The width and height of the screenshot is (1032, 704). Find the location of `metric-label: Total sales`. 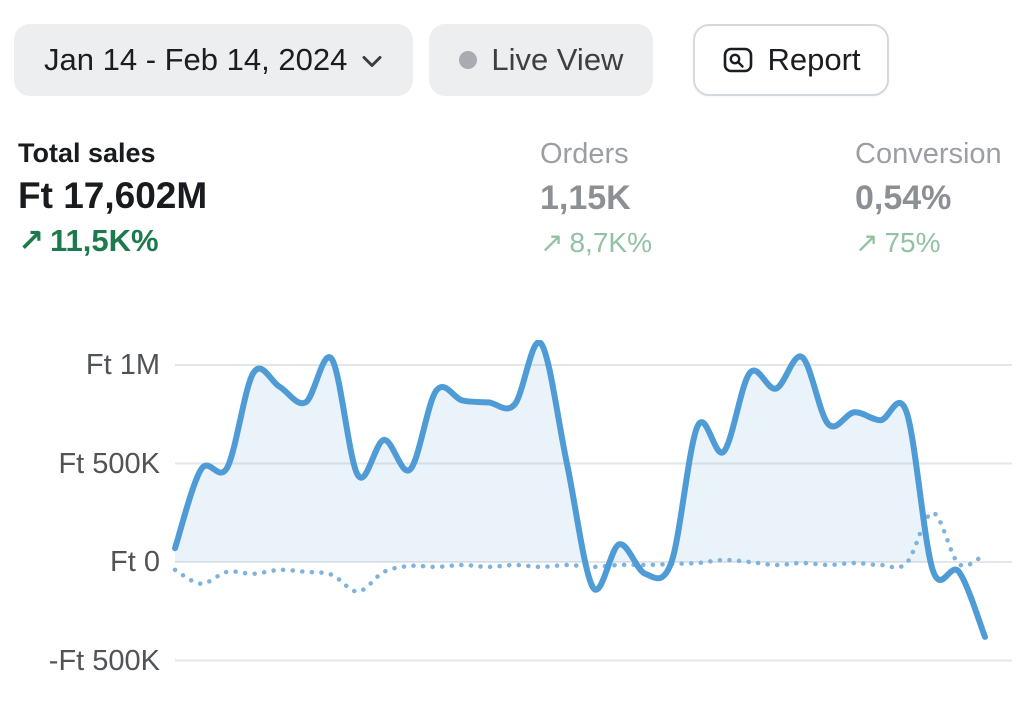

metric-label: Total sales is located at coordinates (87, 153).